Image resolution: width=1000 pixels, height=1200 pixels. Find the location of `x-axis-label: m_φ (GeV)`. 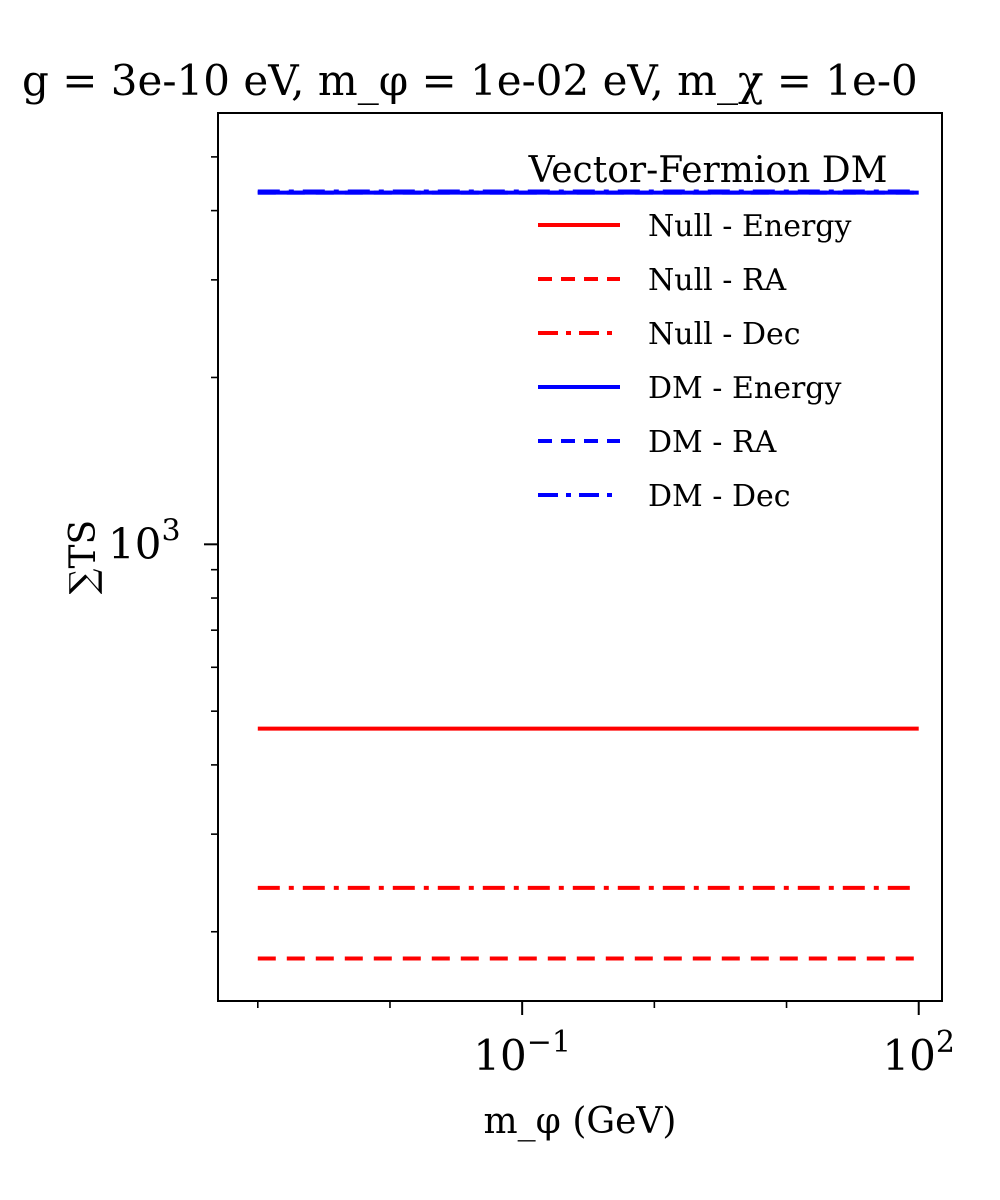

x-axis-label: m_φ (GeV) is located at coordinates (580, 1121).